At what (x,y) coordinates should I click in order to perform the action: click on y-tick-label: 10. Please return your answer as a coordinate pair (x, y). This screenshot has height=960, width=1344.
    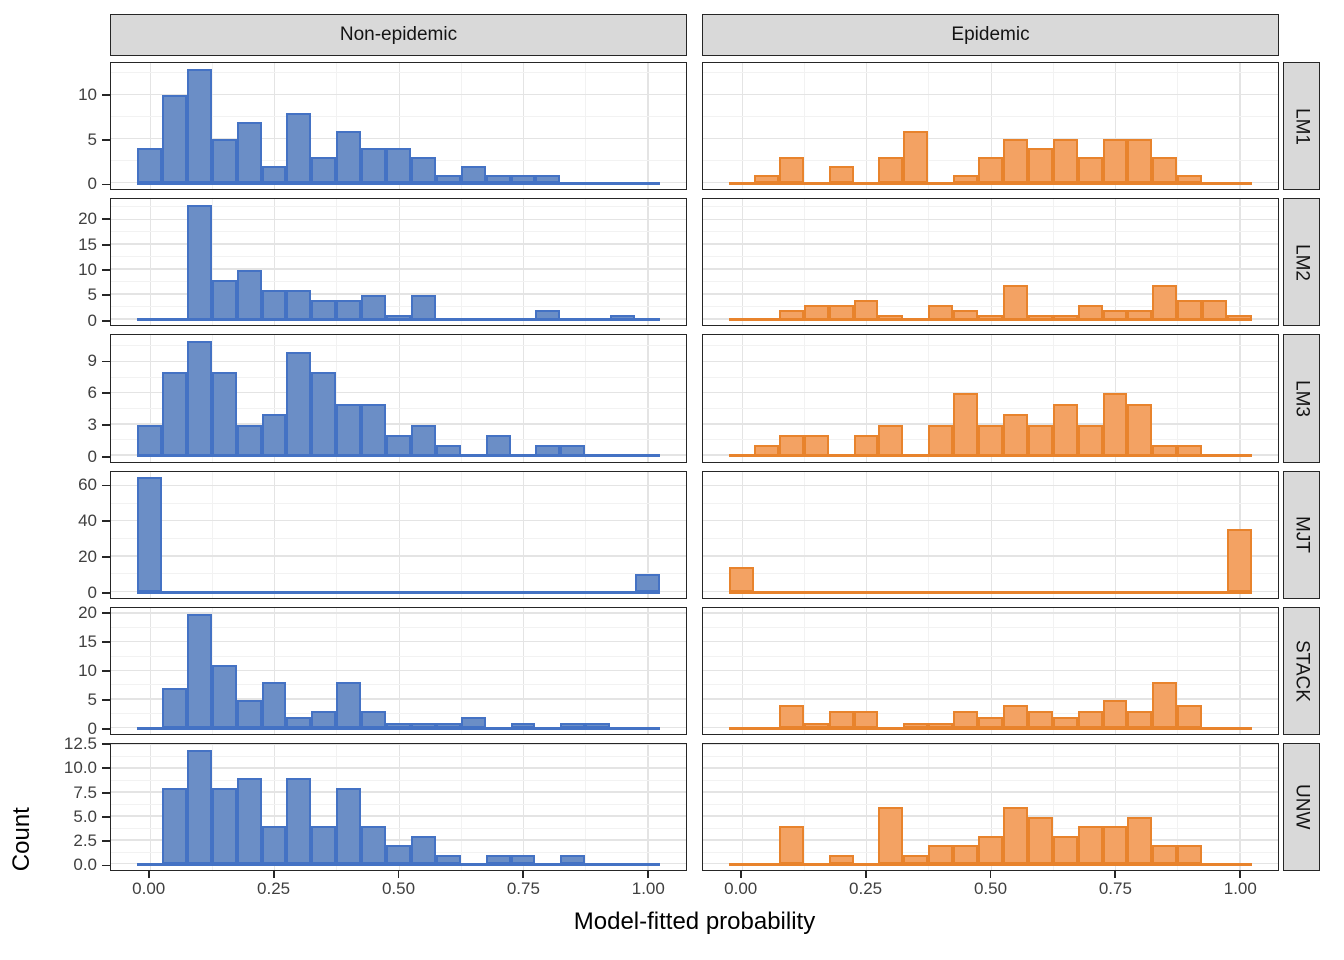
    Looking at the image, I should click on (87, 94).